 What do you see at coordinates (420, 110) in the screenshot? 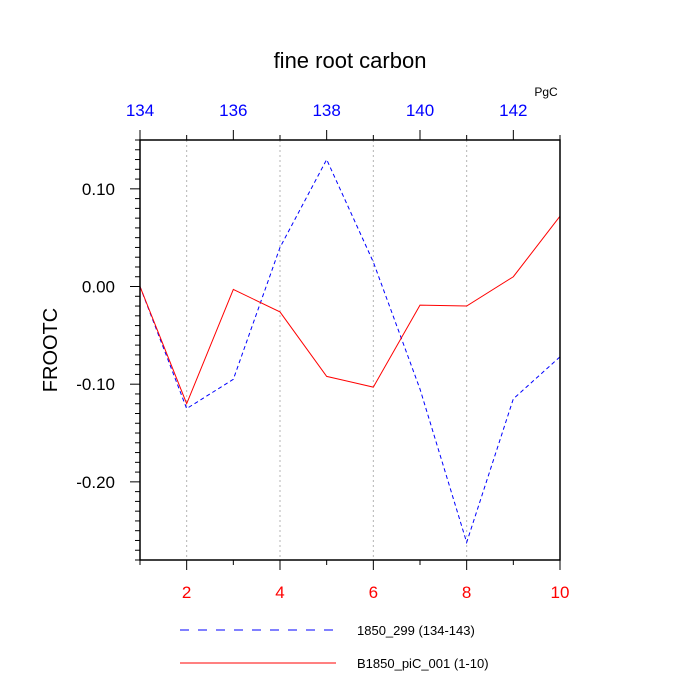
I see `x-top-tick-label: 140` at bounding box center [420, 110].